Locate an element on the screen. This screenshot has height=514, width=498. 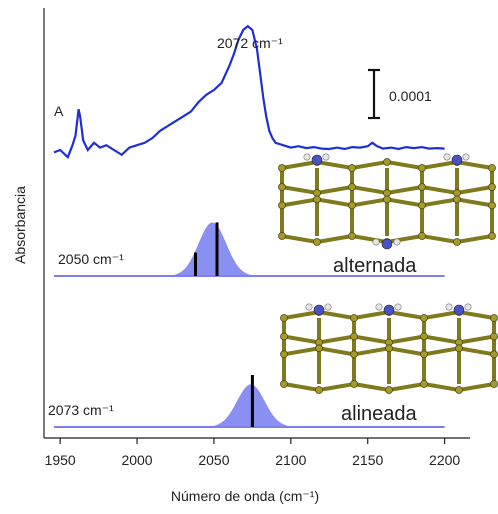
x-tick-label-2000: 2000 is located at coordinates (136, 460).